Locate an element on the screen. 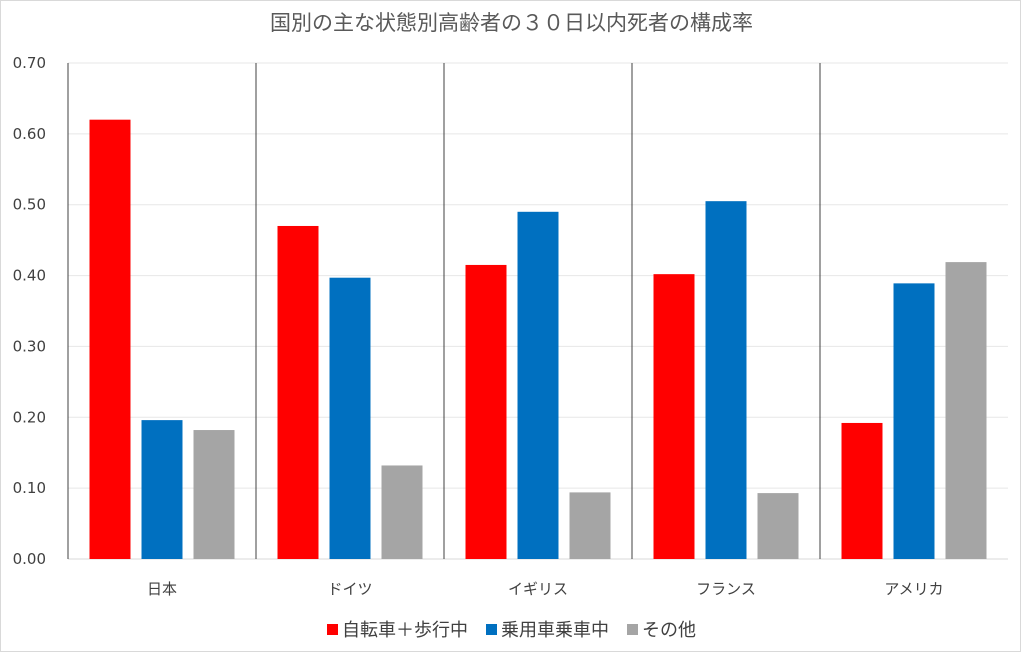 This screenshot has width=1023, height=654. legend: 自転車＋歩行中 乗用車乗車中 その他 is located at coordinates (511, 629).